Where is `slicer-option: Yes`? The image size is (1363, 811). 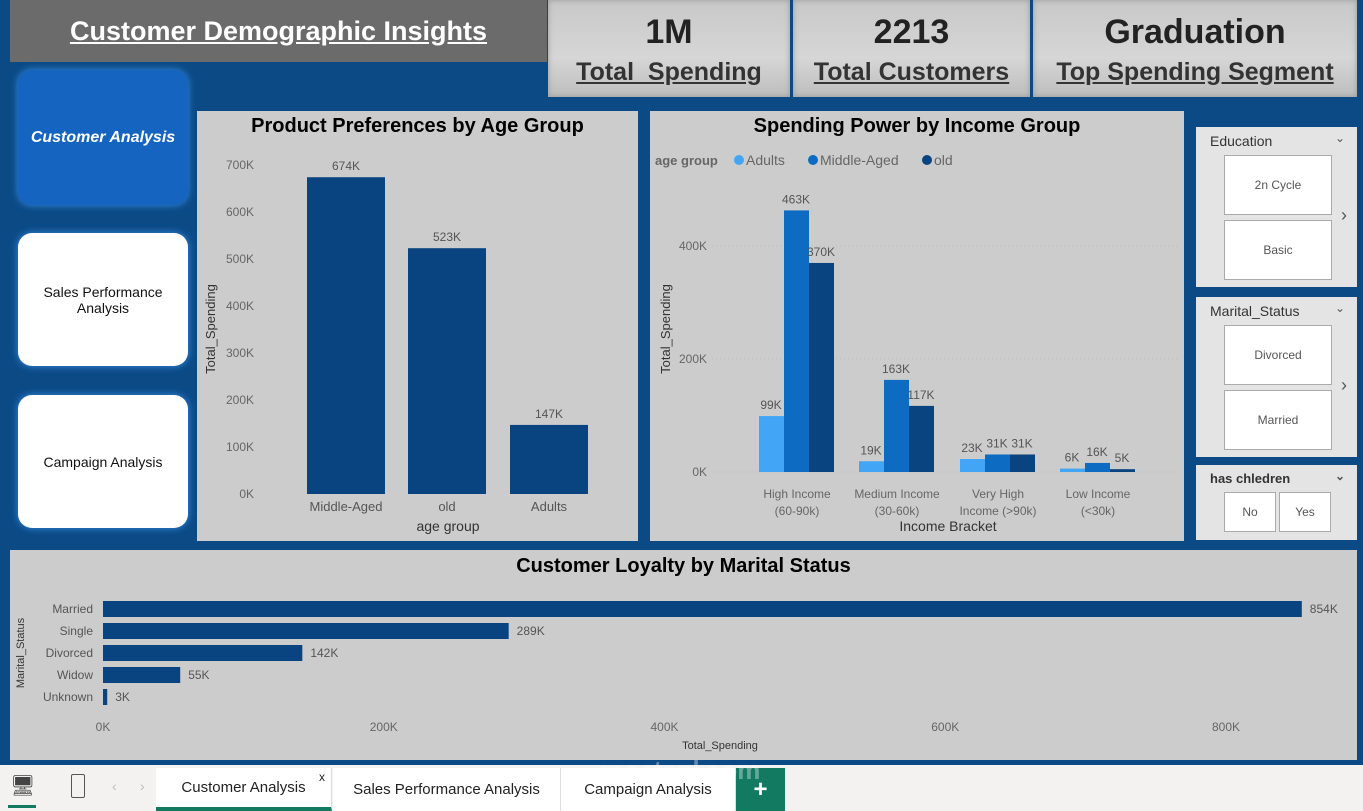
slicer-option: Yes is located at coordinates (1305, 512).